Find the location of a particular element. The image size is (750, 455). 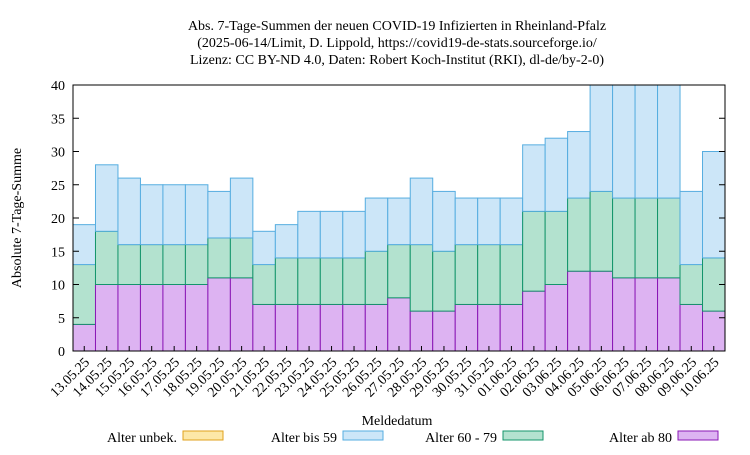

y-tick-label: 10 is located at coordinates (58, 286).